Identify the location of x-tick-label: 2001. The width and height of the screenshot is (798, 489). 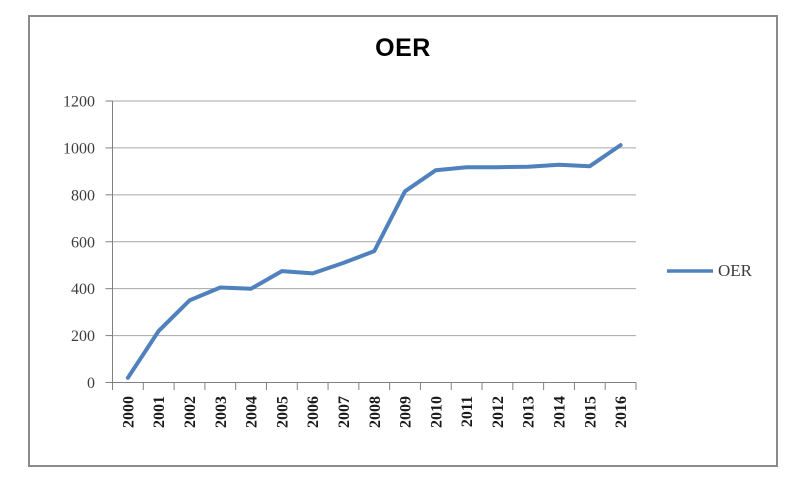
(159, 412).